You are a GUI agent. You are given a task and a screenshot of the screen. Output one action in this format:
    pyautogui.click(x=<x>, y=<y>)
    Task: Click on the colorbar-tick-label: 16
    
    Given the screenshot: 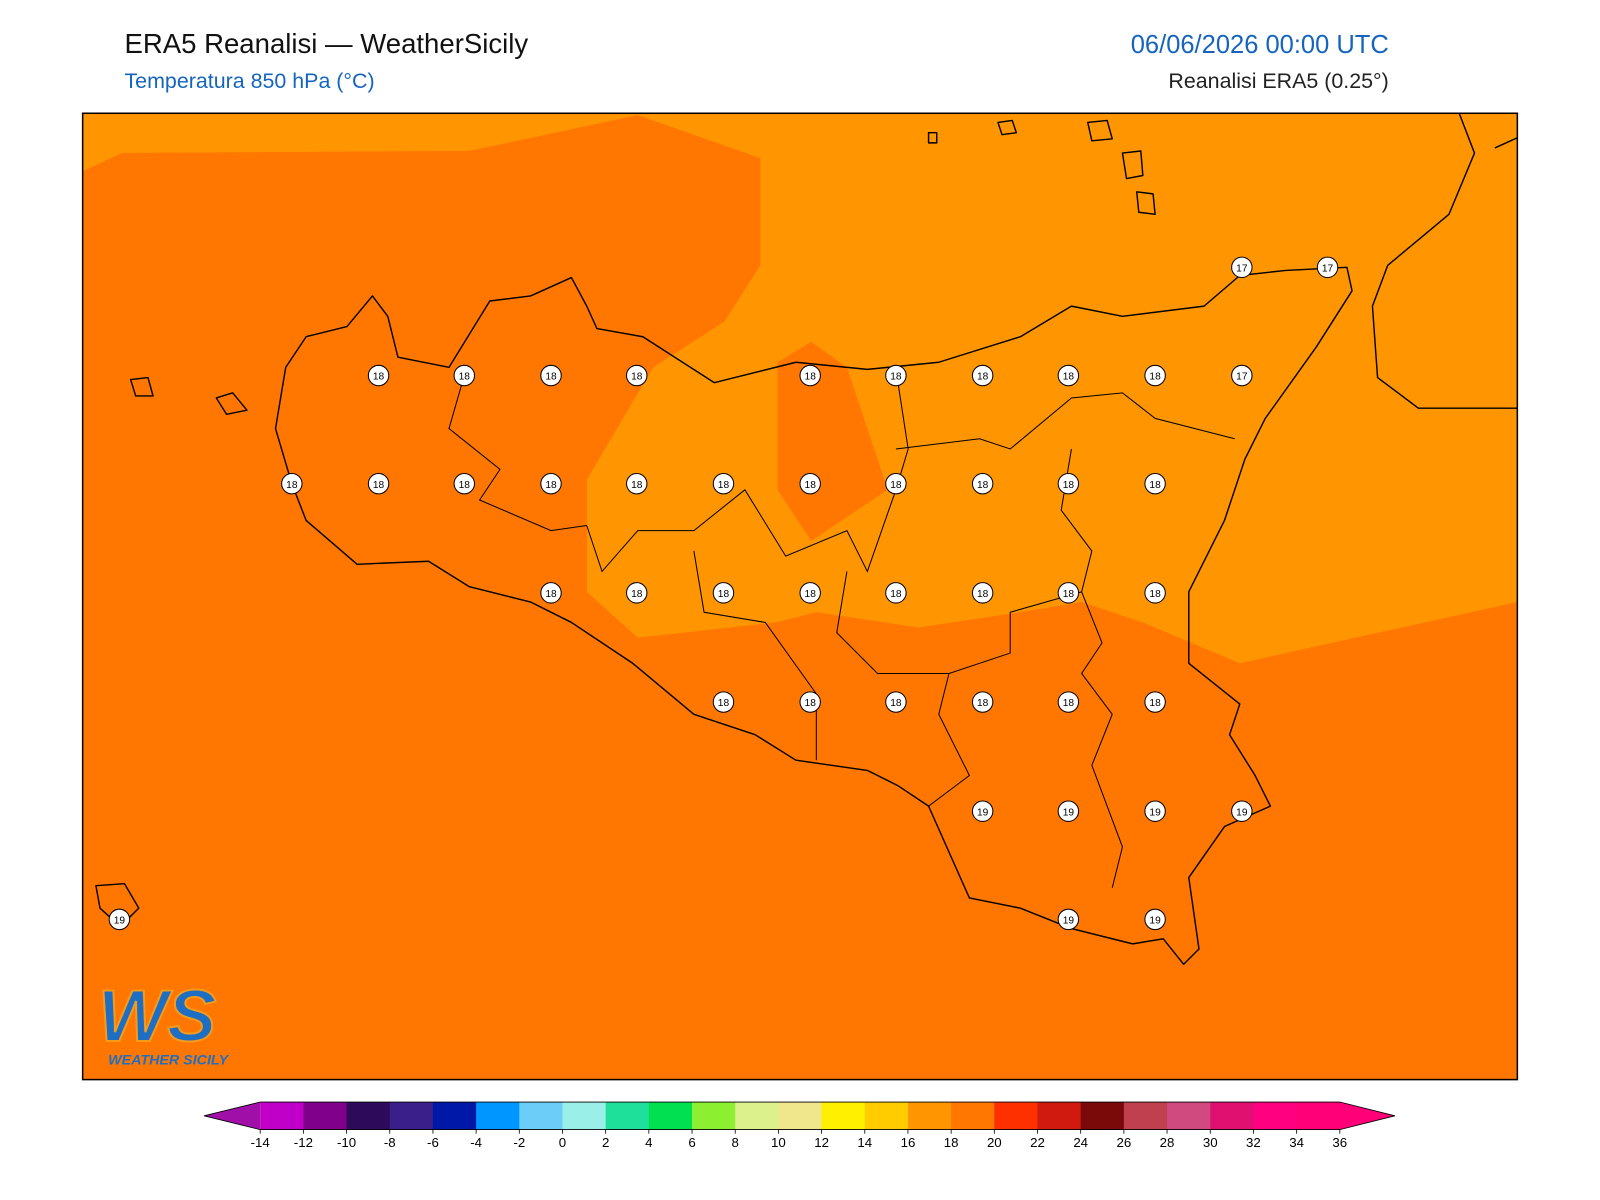 What is the action you would take?
    pyautogui.click(x=908, y=1142)
    